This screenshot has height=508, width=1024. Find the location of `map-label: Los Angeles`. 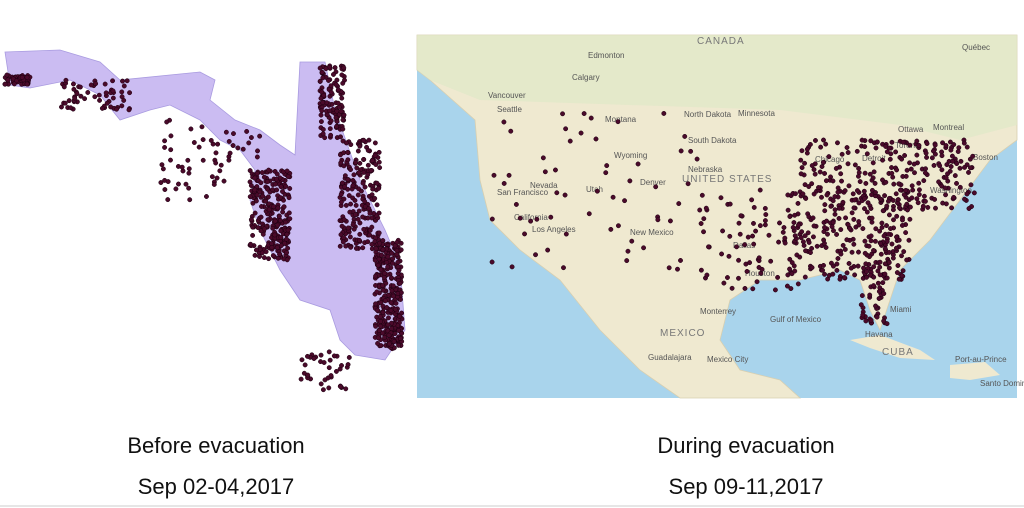

map-label: Los Angeles is located at coordinates (554, 229).